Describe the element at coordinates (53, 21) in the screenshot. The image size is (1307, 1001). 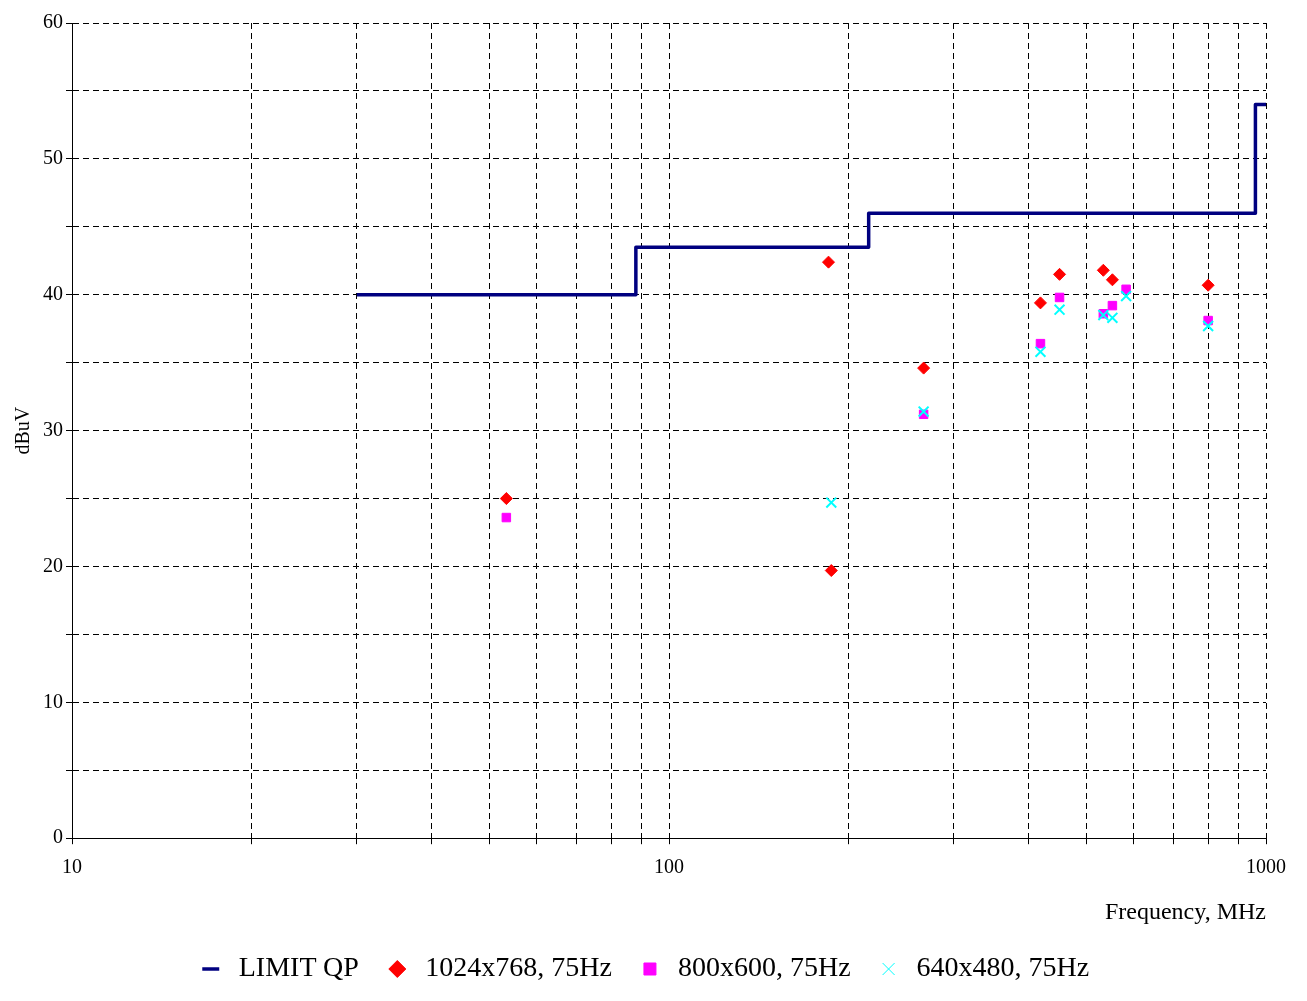
I see `y-tick-label: 60` at that location.